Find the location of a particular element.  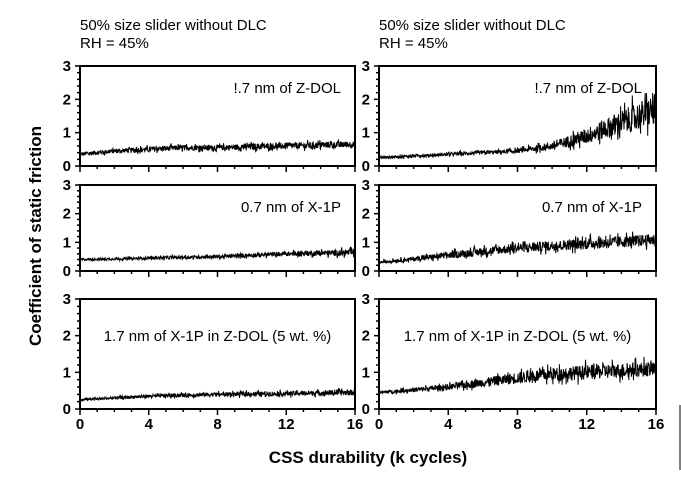

panel-0-0: 0 1 2 3 !.7 nm of Z-DOL is located at coordinates (209, 116).